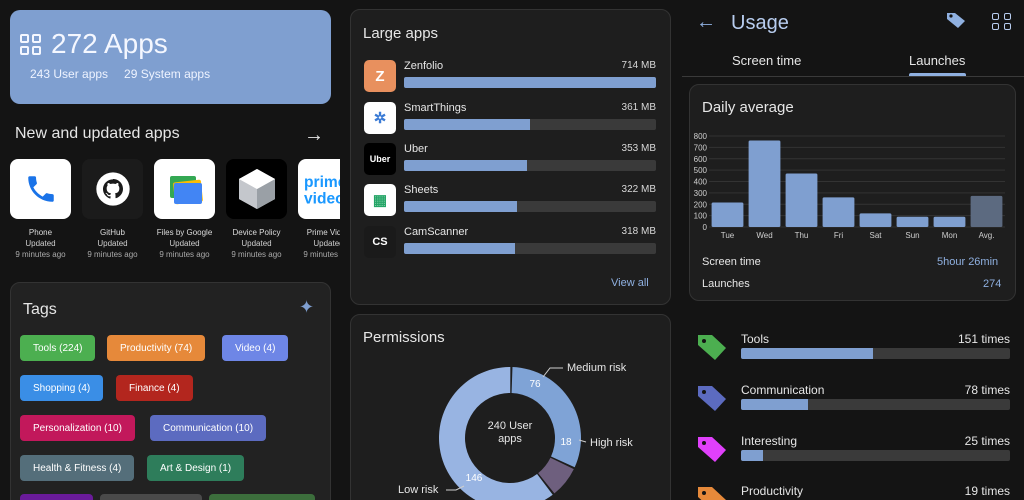 Image resolution: width=1024 pixels, height=500 pixels. Describe the element at coordinates (167, 74) in the screenshot. I see `system-apps-count: 29 System apps` at that location.